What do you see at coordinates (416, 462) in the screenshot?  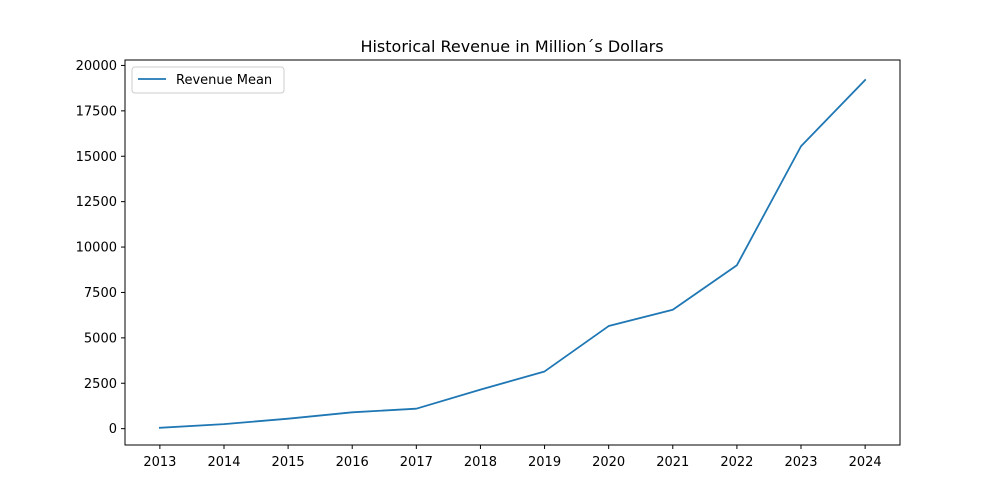 I see `x-tick-label: 2017` at bounding box center [416, 462].